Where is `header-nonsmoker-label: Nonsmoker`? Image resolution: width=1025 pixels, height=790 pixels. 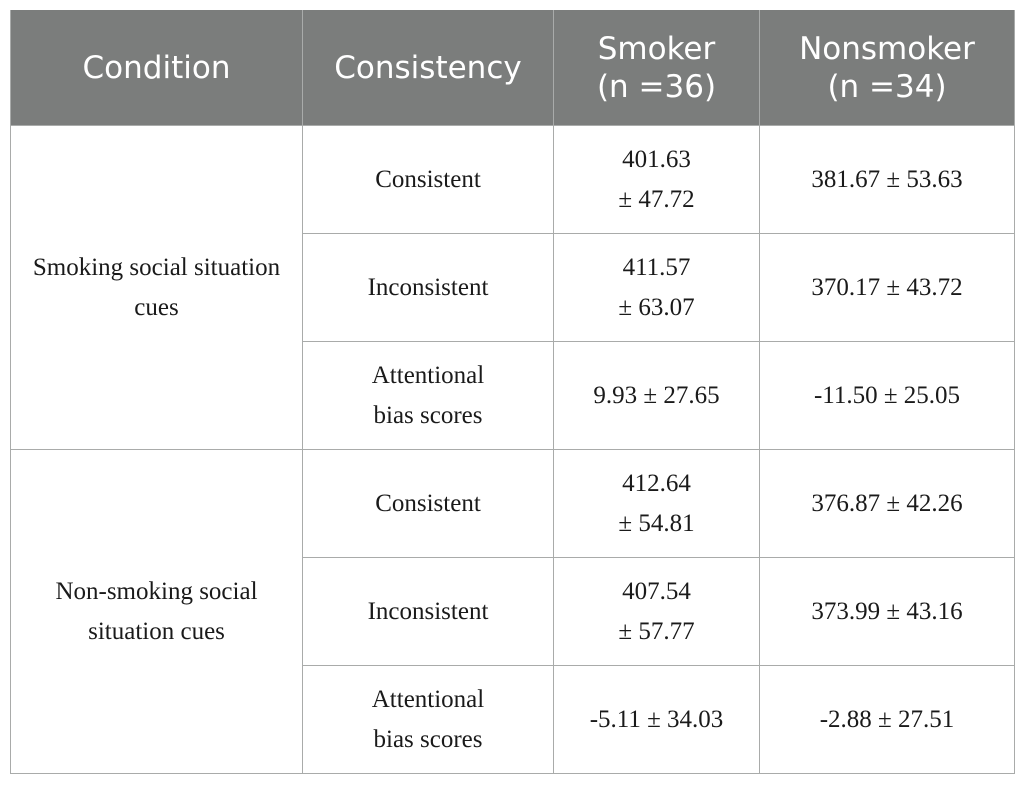 header-nonsmoker-label: Nonsmoker is located at coordinates (887, 48).